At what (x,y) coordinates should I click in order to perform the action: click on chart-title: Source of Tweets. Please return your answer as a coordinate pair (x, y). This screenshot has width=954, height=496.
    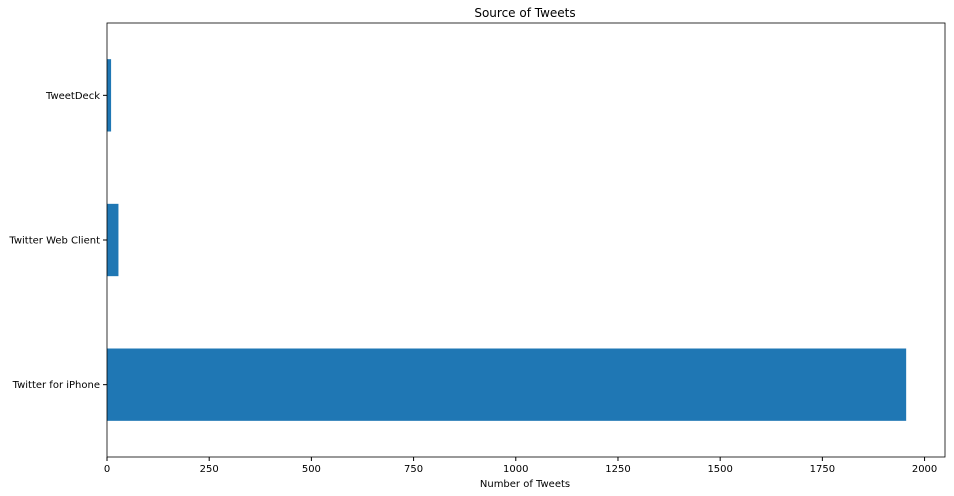
    Looking at the image, I should click on (524, 13).